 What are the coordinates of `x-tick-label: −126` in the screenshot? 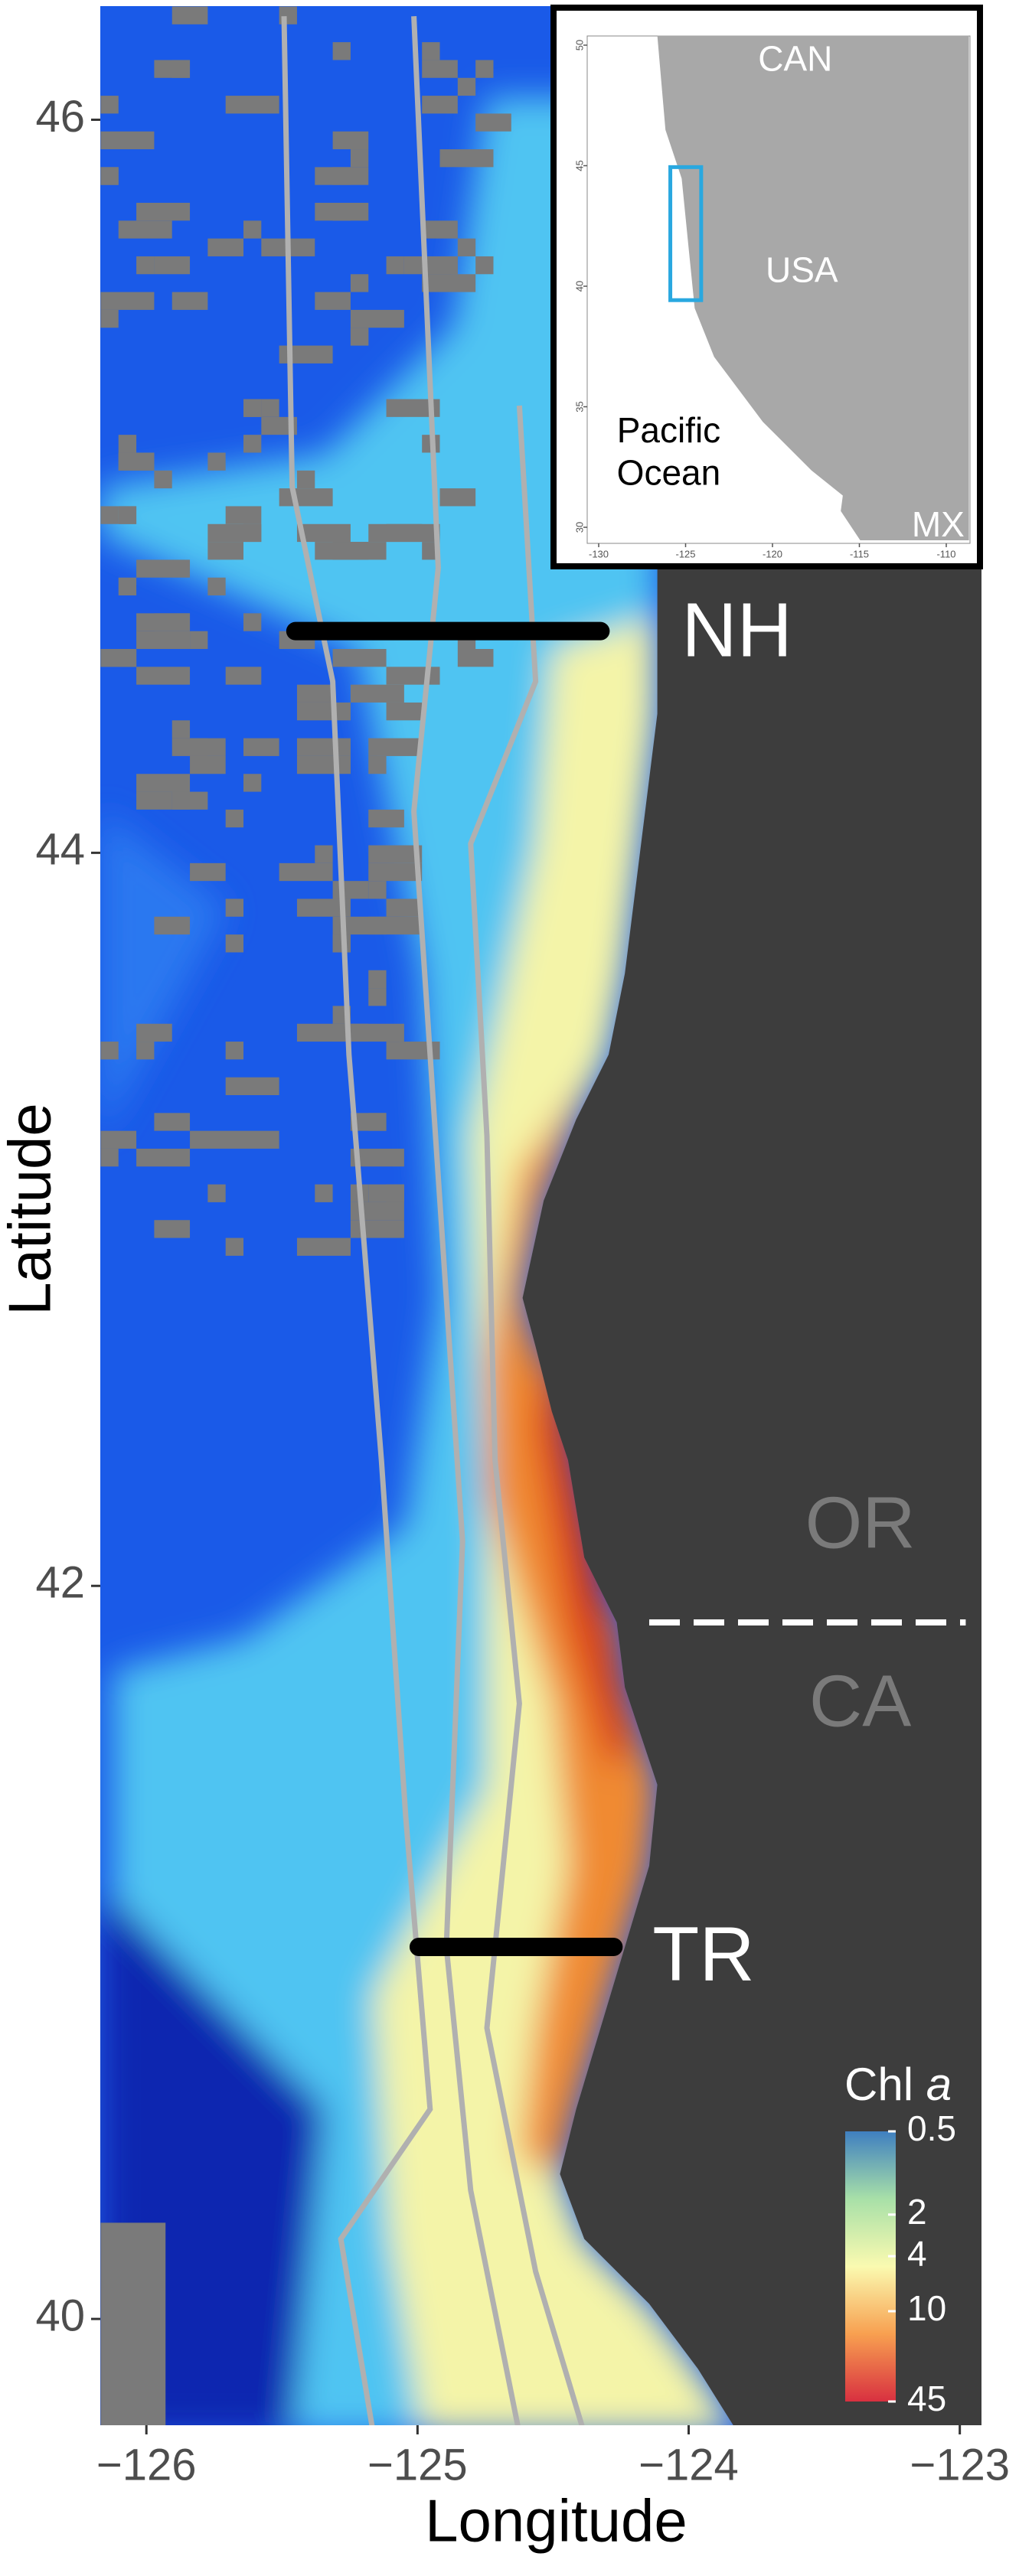 It's located at (146, 2465).